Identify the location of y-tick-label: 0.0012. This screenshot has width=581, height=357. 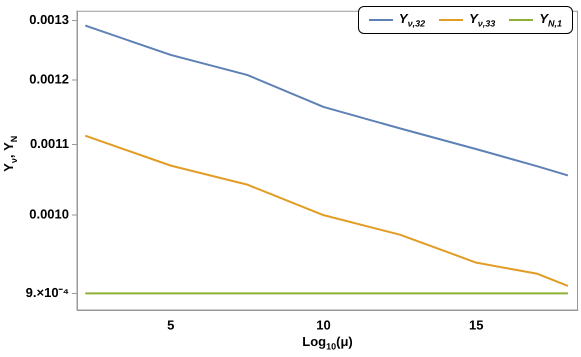
(49, 78).